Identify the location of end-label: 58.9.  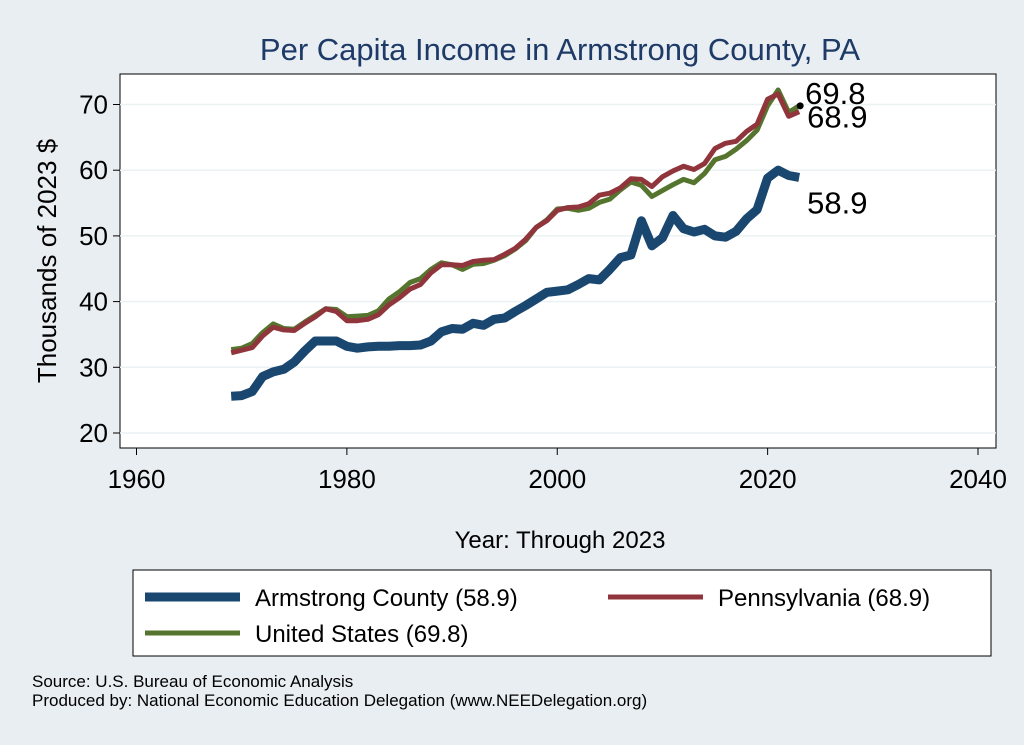
(837, 202).